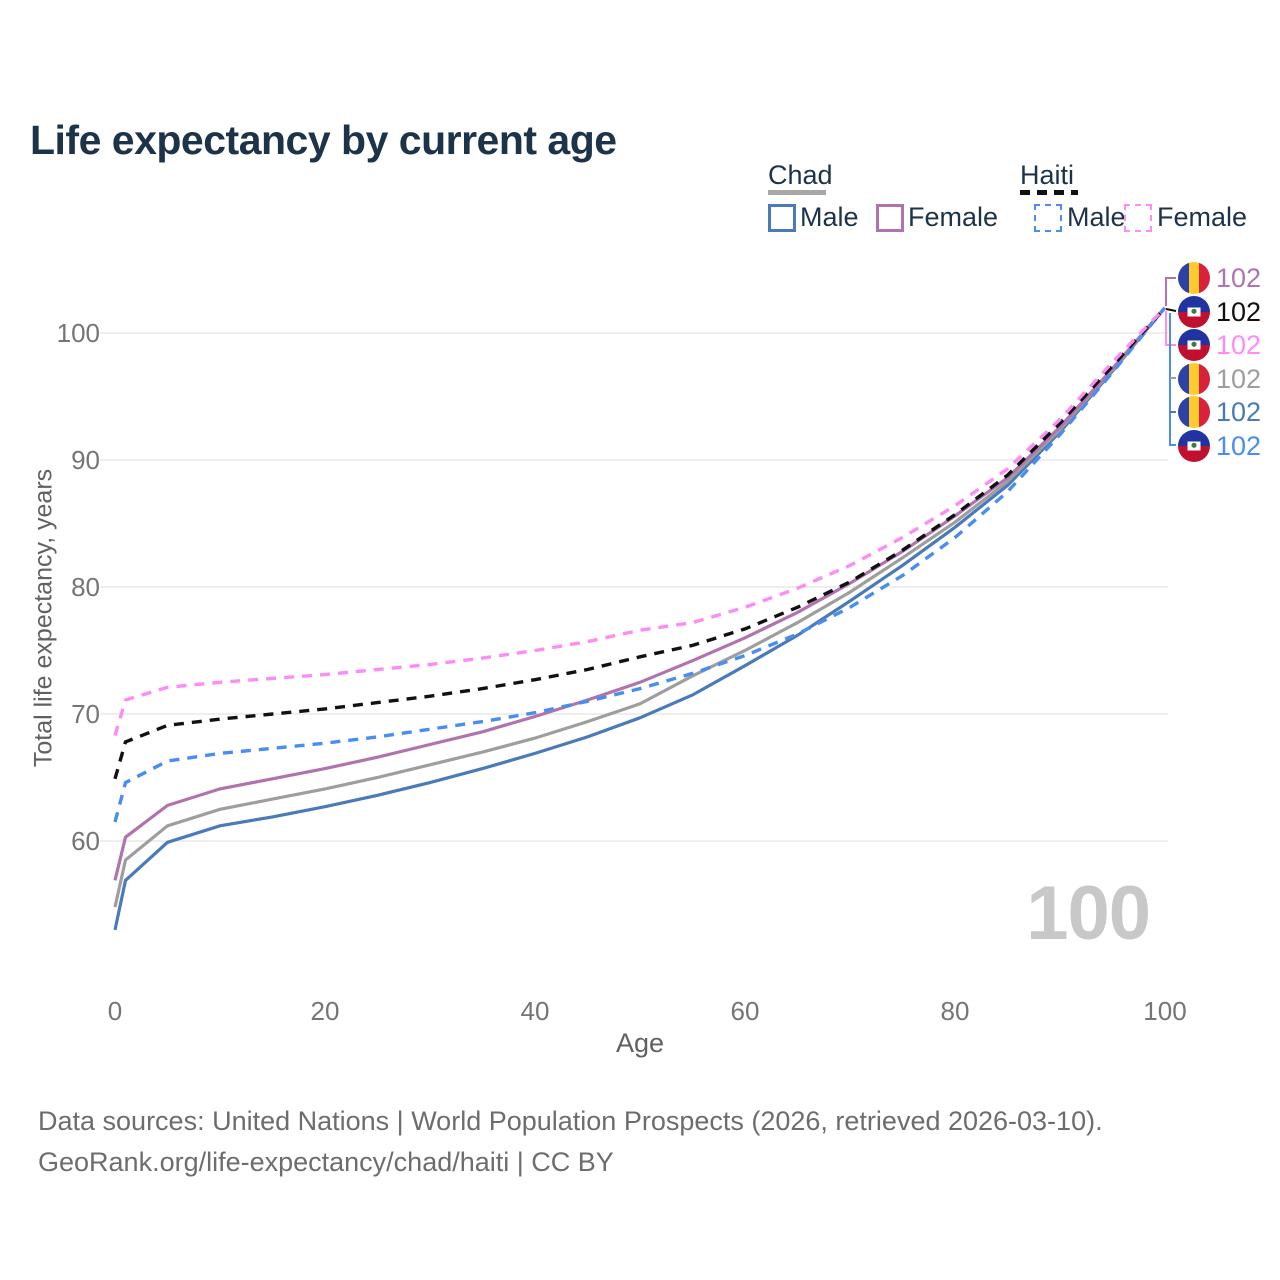 The image size is (1280, 1280). Describe the element at coordinates (115, 1011) in the screenshot. I see `x-tick-label: 0` at that location.